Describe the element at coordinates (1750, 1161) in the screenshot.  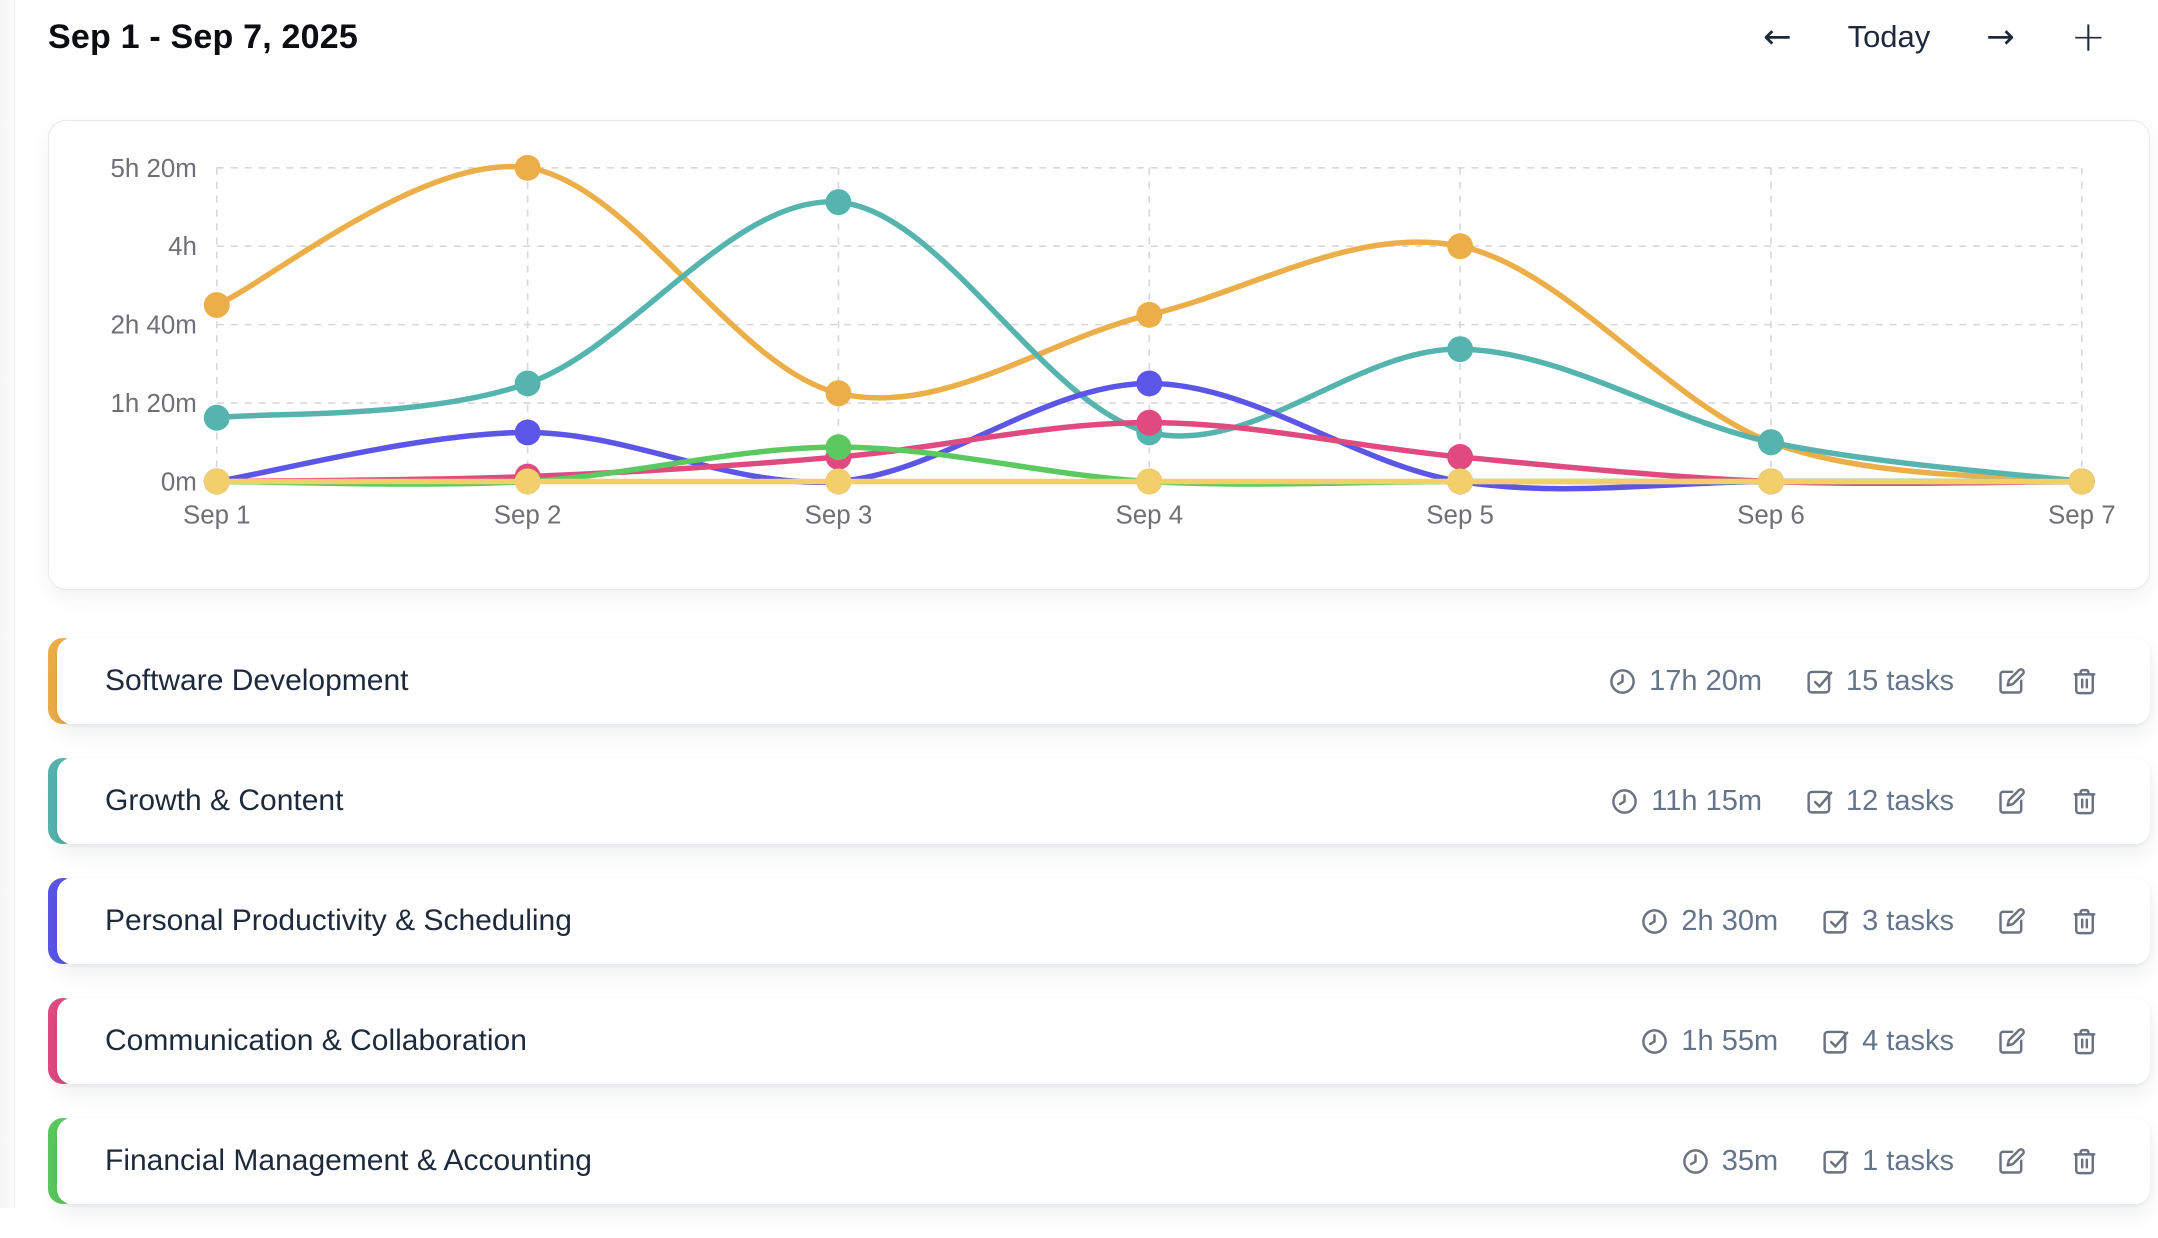
I see `time-value: 35m` at that location.